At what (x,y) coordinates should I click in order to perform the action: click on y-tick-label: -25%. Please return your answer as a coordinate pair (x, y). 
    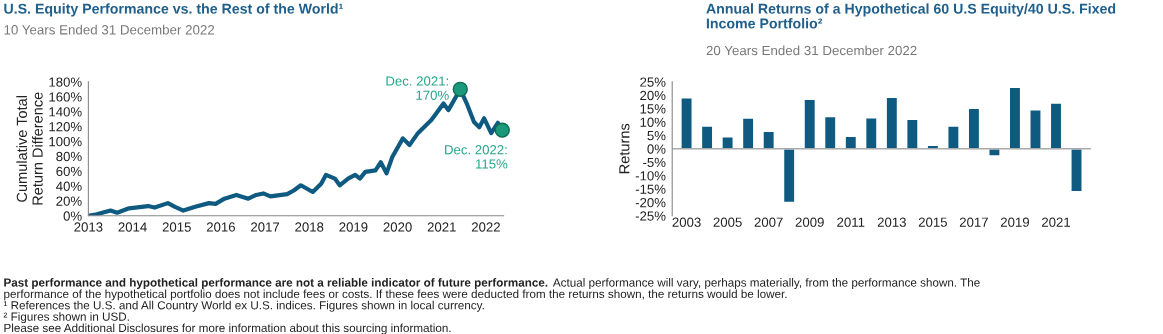
    Looking at the image, I should click on (650, 216).